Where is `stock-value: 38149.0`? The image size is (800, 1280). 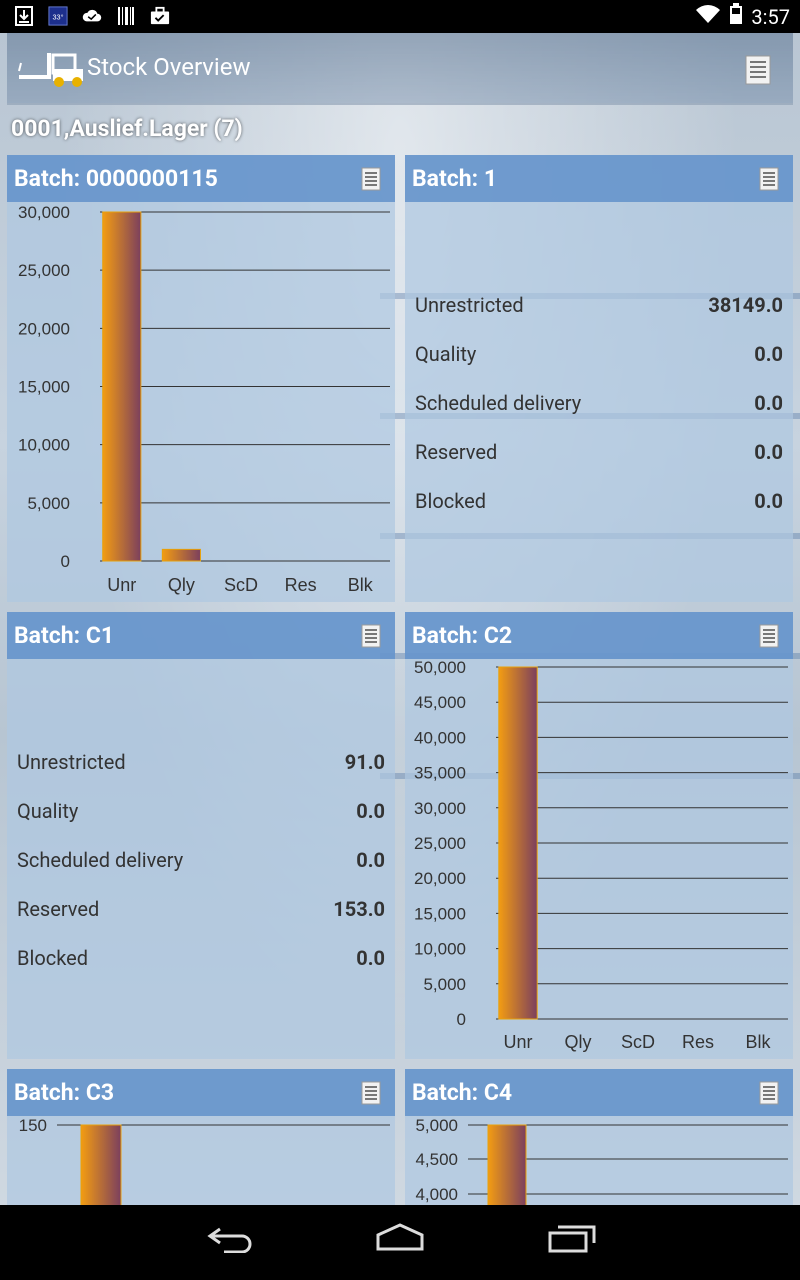
stock-value: 38149.0 is located at coordinates (745, 305).